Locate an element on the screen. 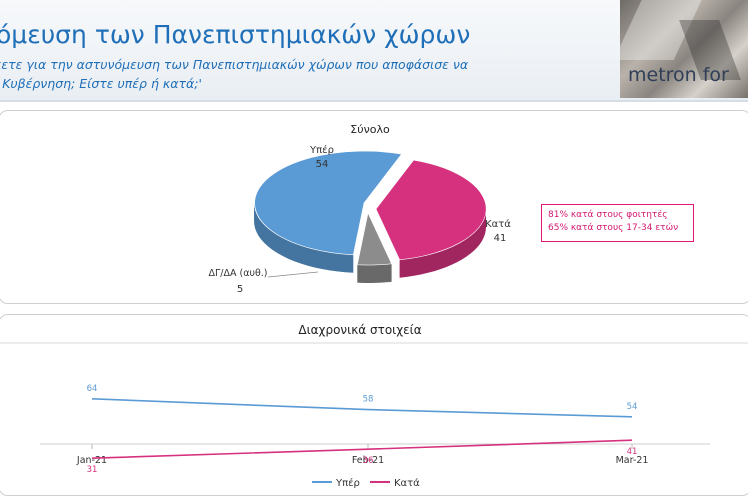  data-label: 54 is located at coordinates (632, 407).